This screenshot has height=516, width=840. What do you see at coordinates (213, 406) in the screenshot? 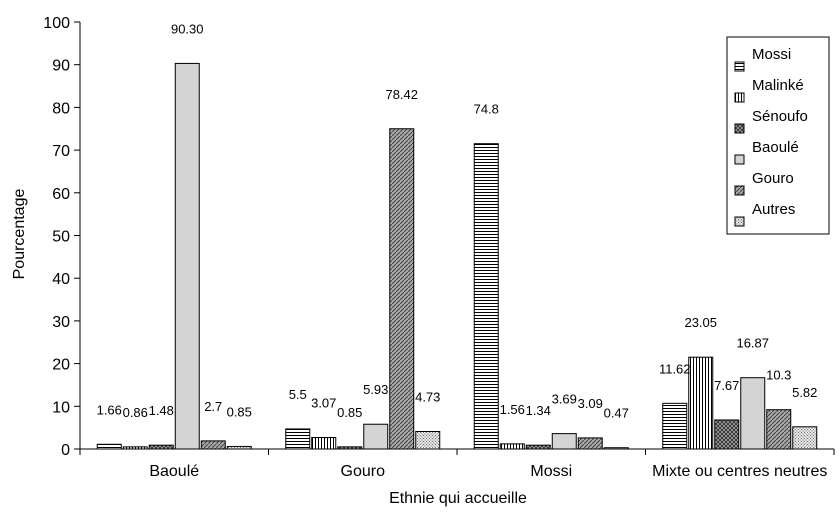
I see `data-label: 2.7` at bounding box center [213, 406].